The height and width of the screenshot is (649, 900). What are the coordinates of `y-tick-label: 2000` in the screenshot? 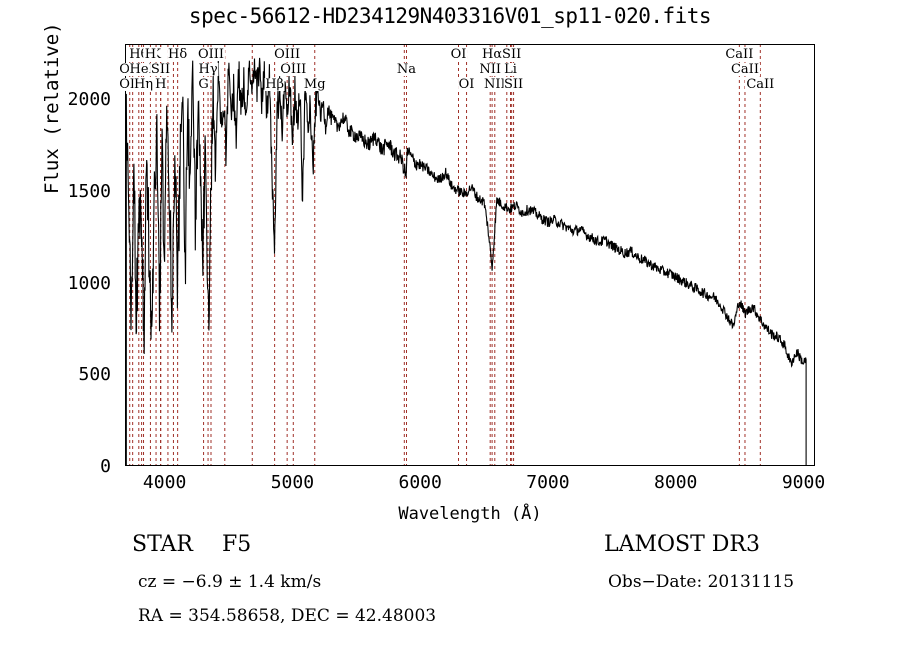 It's located at (89, 100).